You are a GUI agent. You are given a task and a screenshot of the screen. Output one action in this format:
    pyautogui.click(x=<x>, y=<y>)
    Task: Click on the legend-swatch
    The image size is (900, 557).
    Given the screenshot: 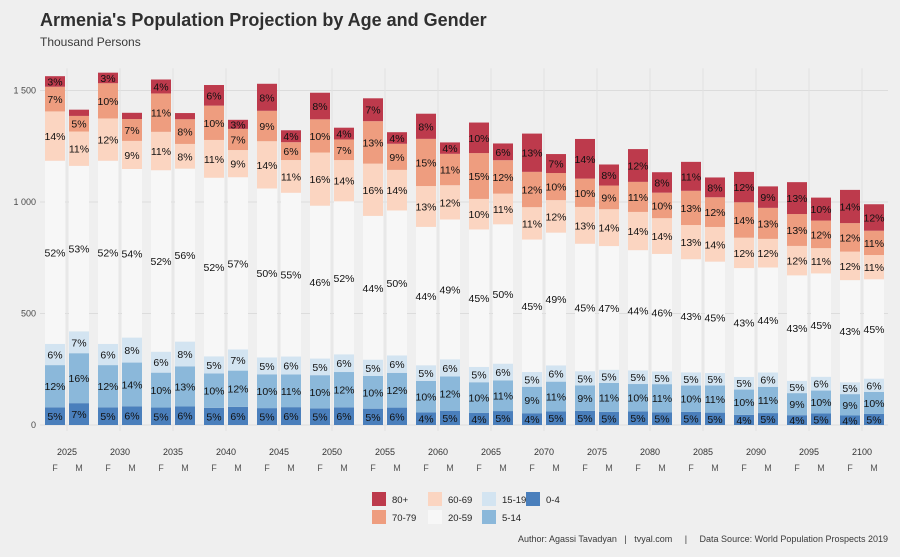 What is the action you would take?
    pyautogui.click(x=533, y=499)
    